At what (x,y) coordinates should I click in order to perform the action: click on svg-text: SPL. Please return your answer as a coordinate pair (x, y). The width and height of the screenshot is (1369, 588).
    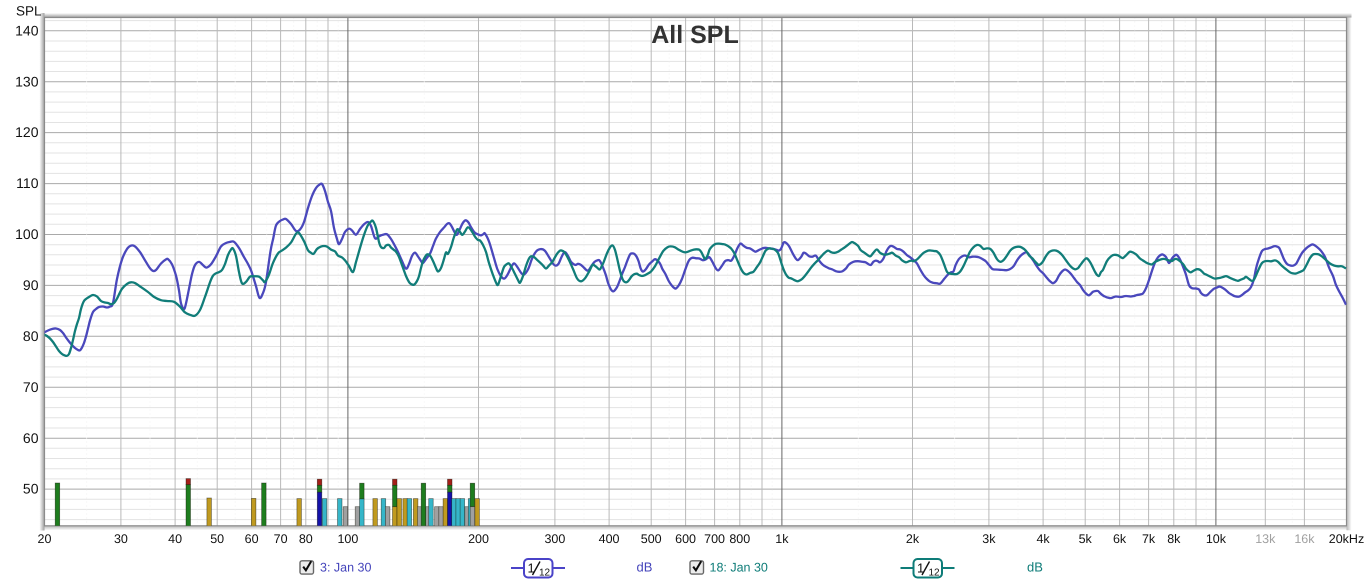
    Looking at the image, I should click on (29, 11).